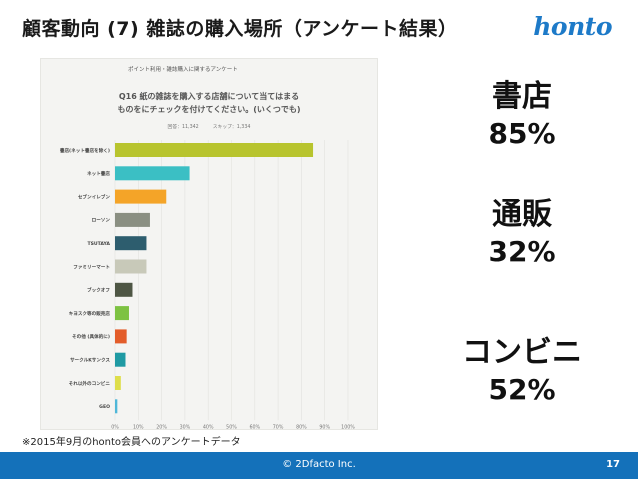 This screenshot has width=638, height=479. Describe the element at coordinates (348, 427) in the screenshot. I see `x-tick-label: 100%` at that location.